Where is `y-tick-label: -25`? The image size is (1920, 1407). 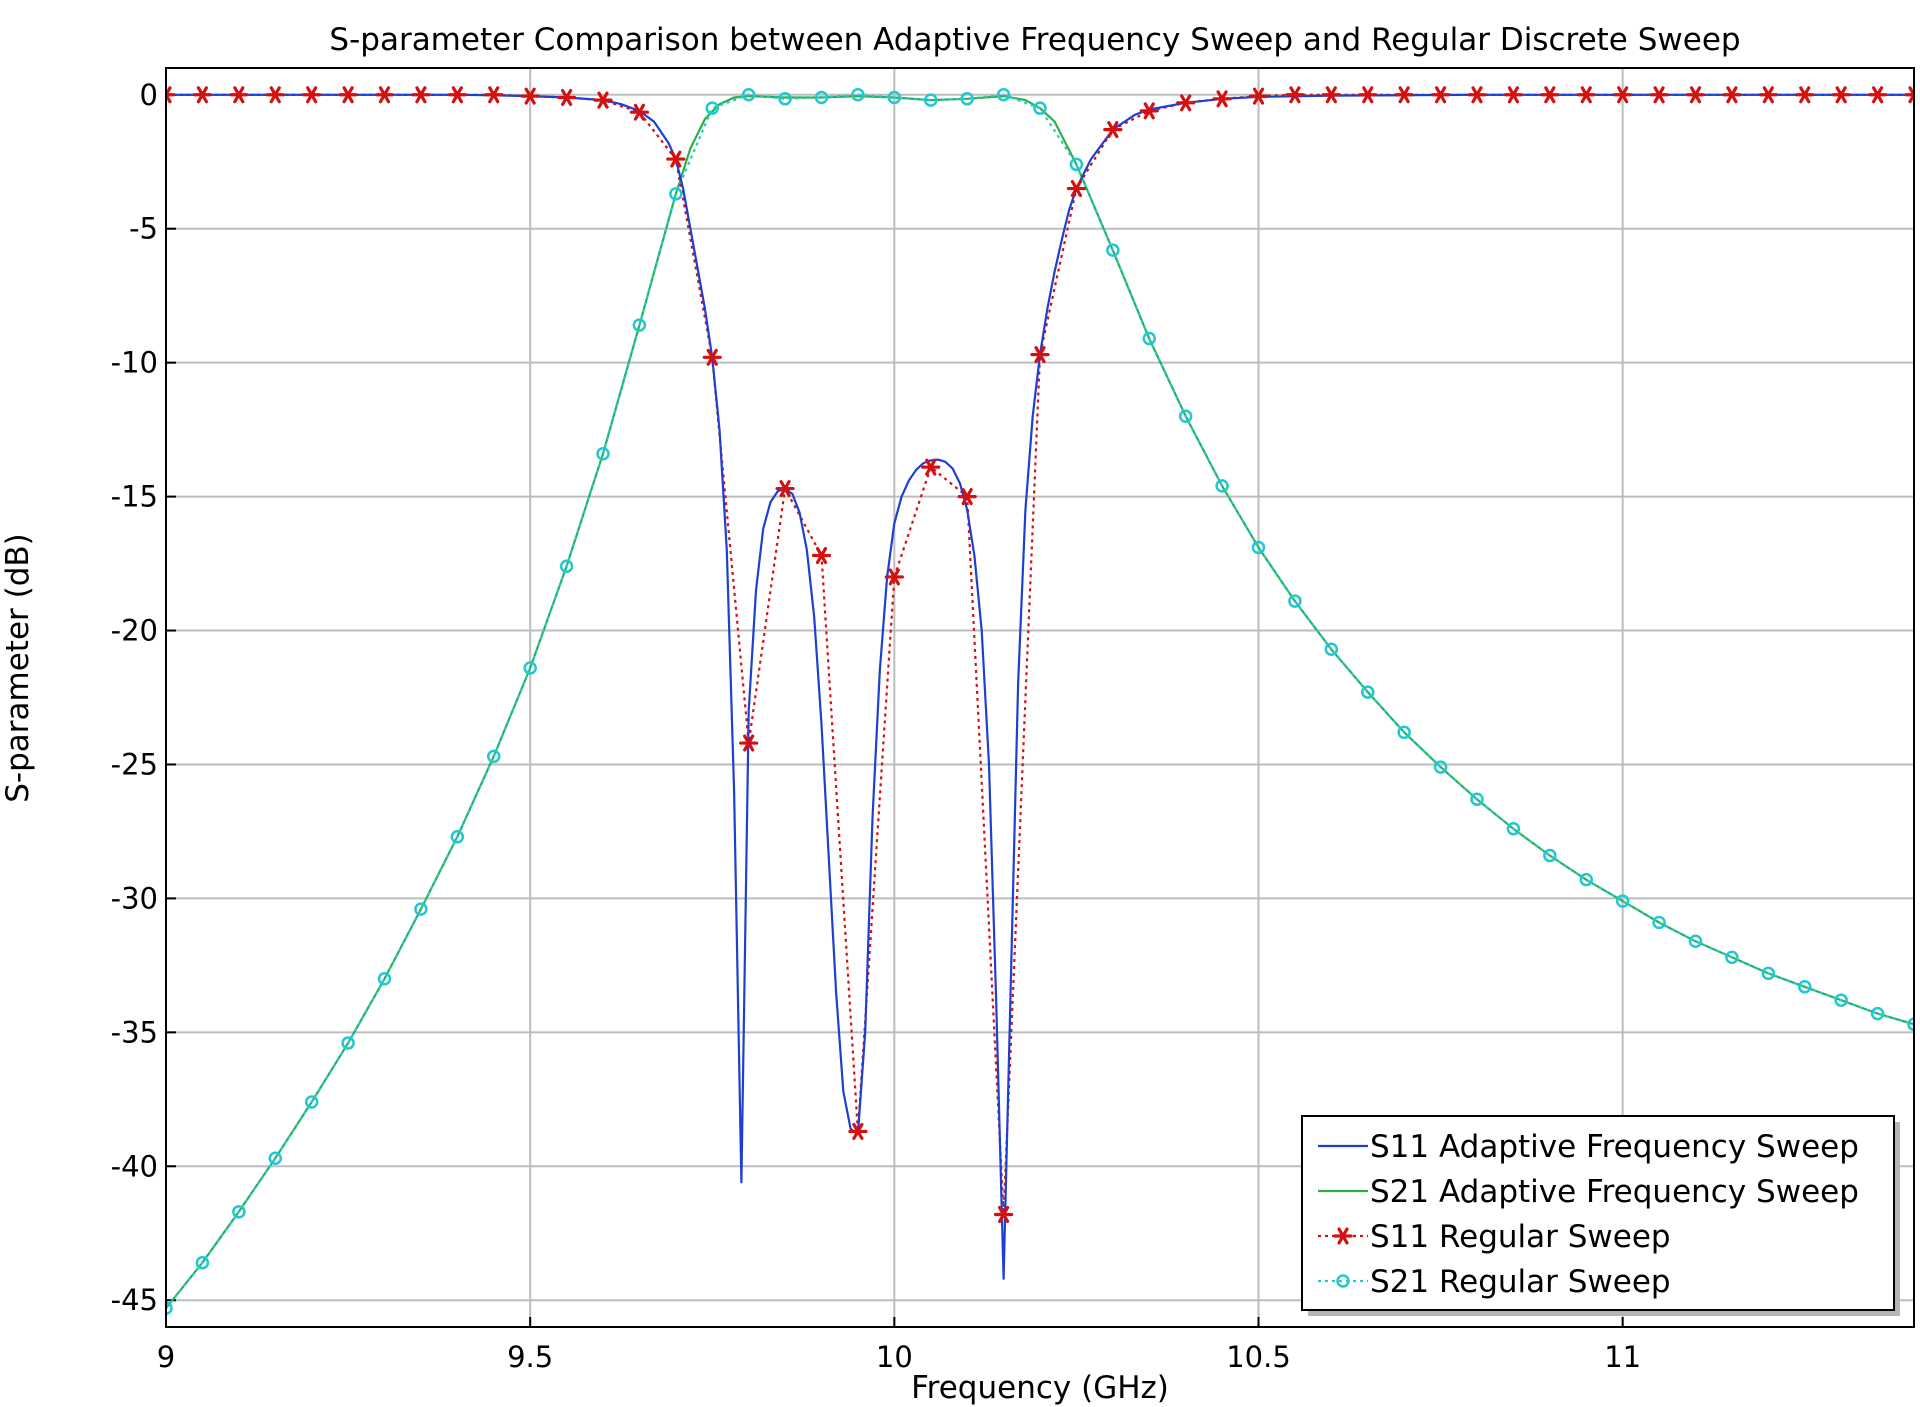
y-tick-label: -25 is located at coordinates (134, 764).